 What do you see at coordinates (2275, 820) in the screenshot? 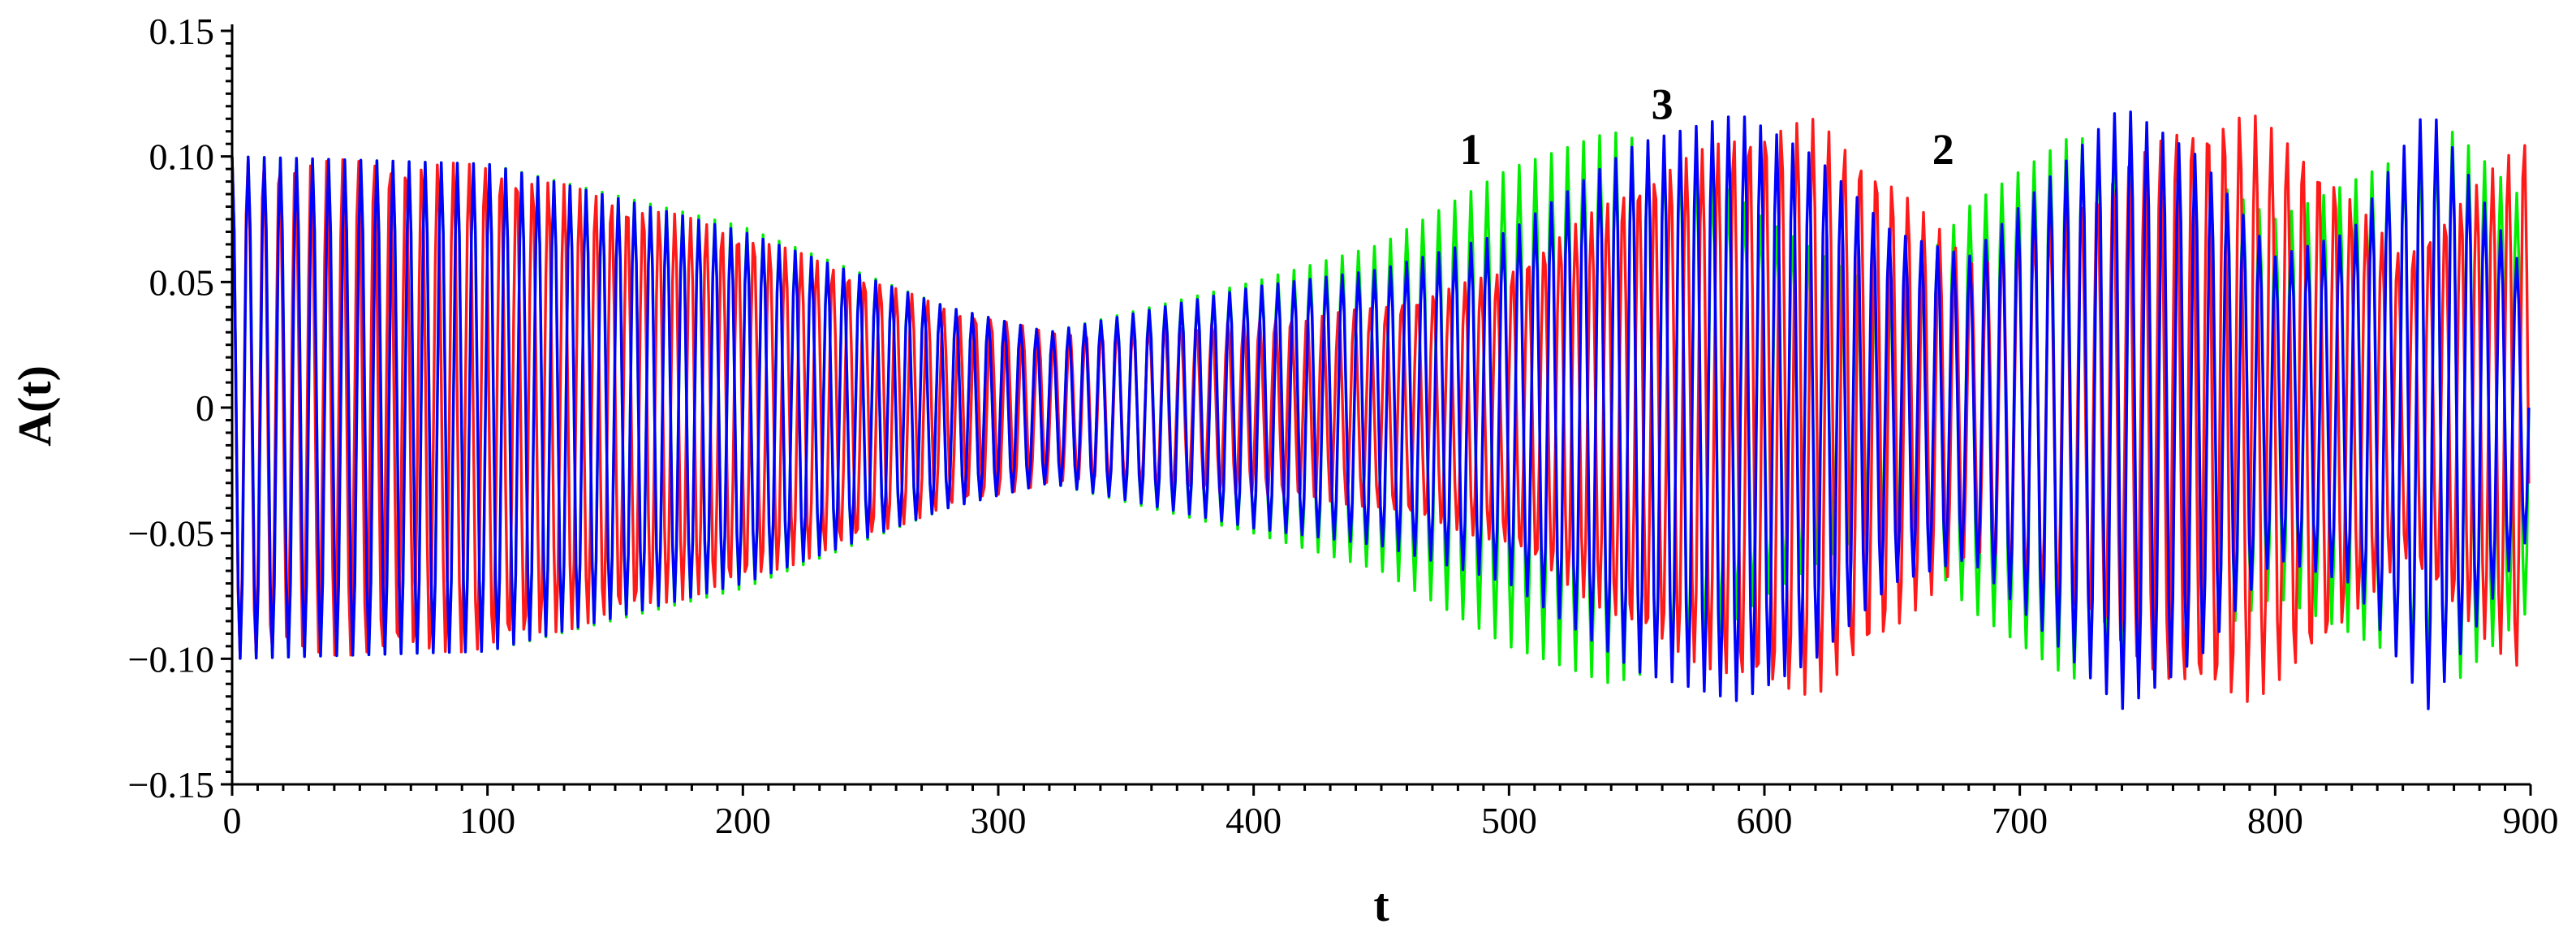
I see `x-tick-label: 800` at bounding box center [2275, 820].